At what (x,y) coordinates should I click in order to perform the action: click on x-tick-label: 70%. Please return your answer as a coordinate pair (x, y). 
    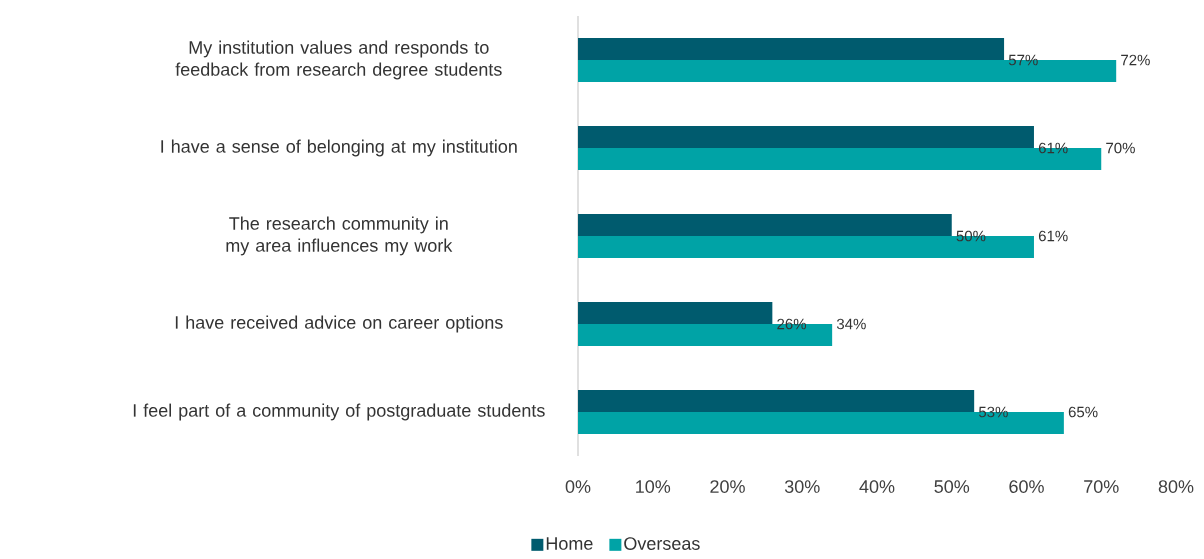
    Looking at the image, I should click on (1101, 486).